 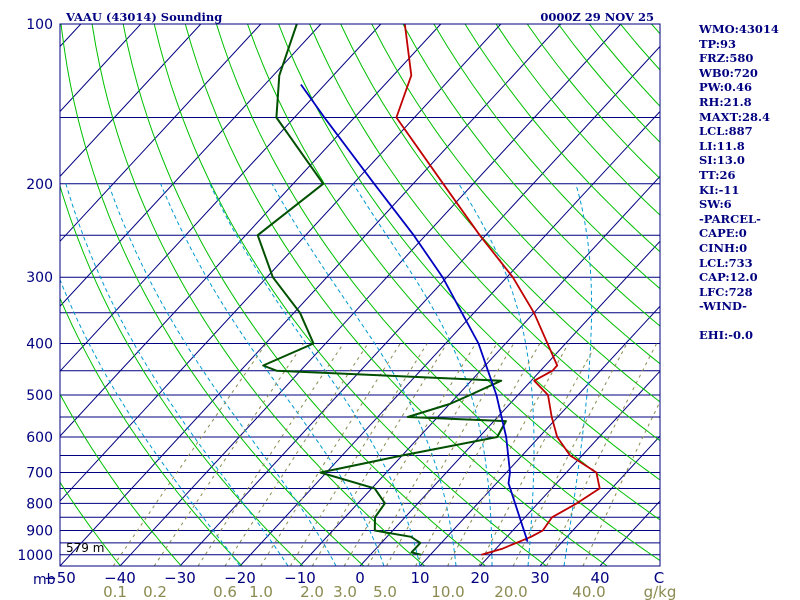 I want to click on temperature-tick-1: −40, so click(x=120, y=578).